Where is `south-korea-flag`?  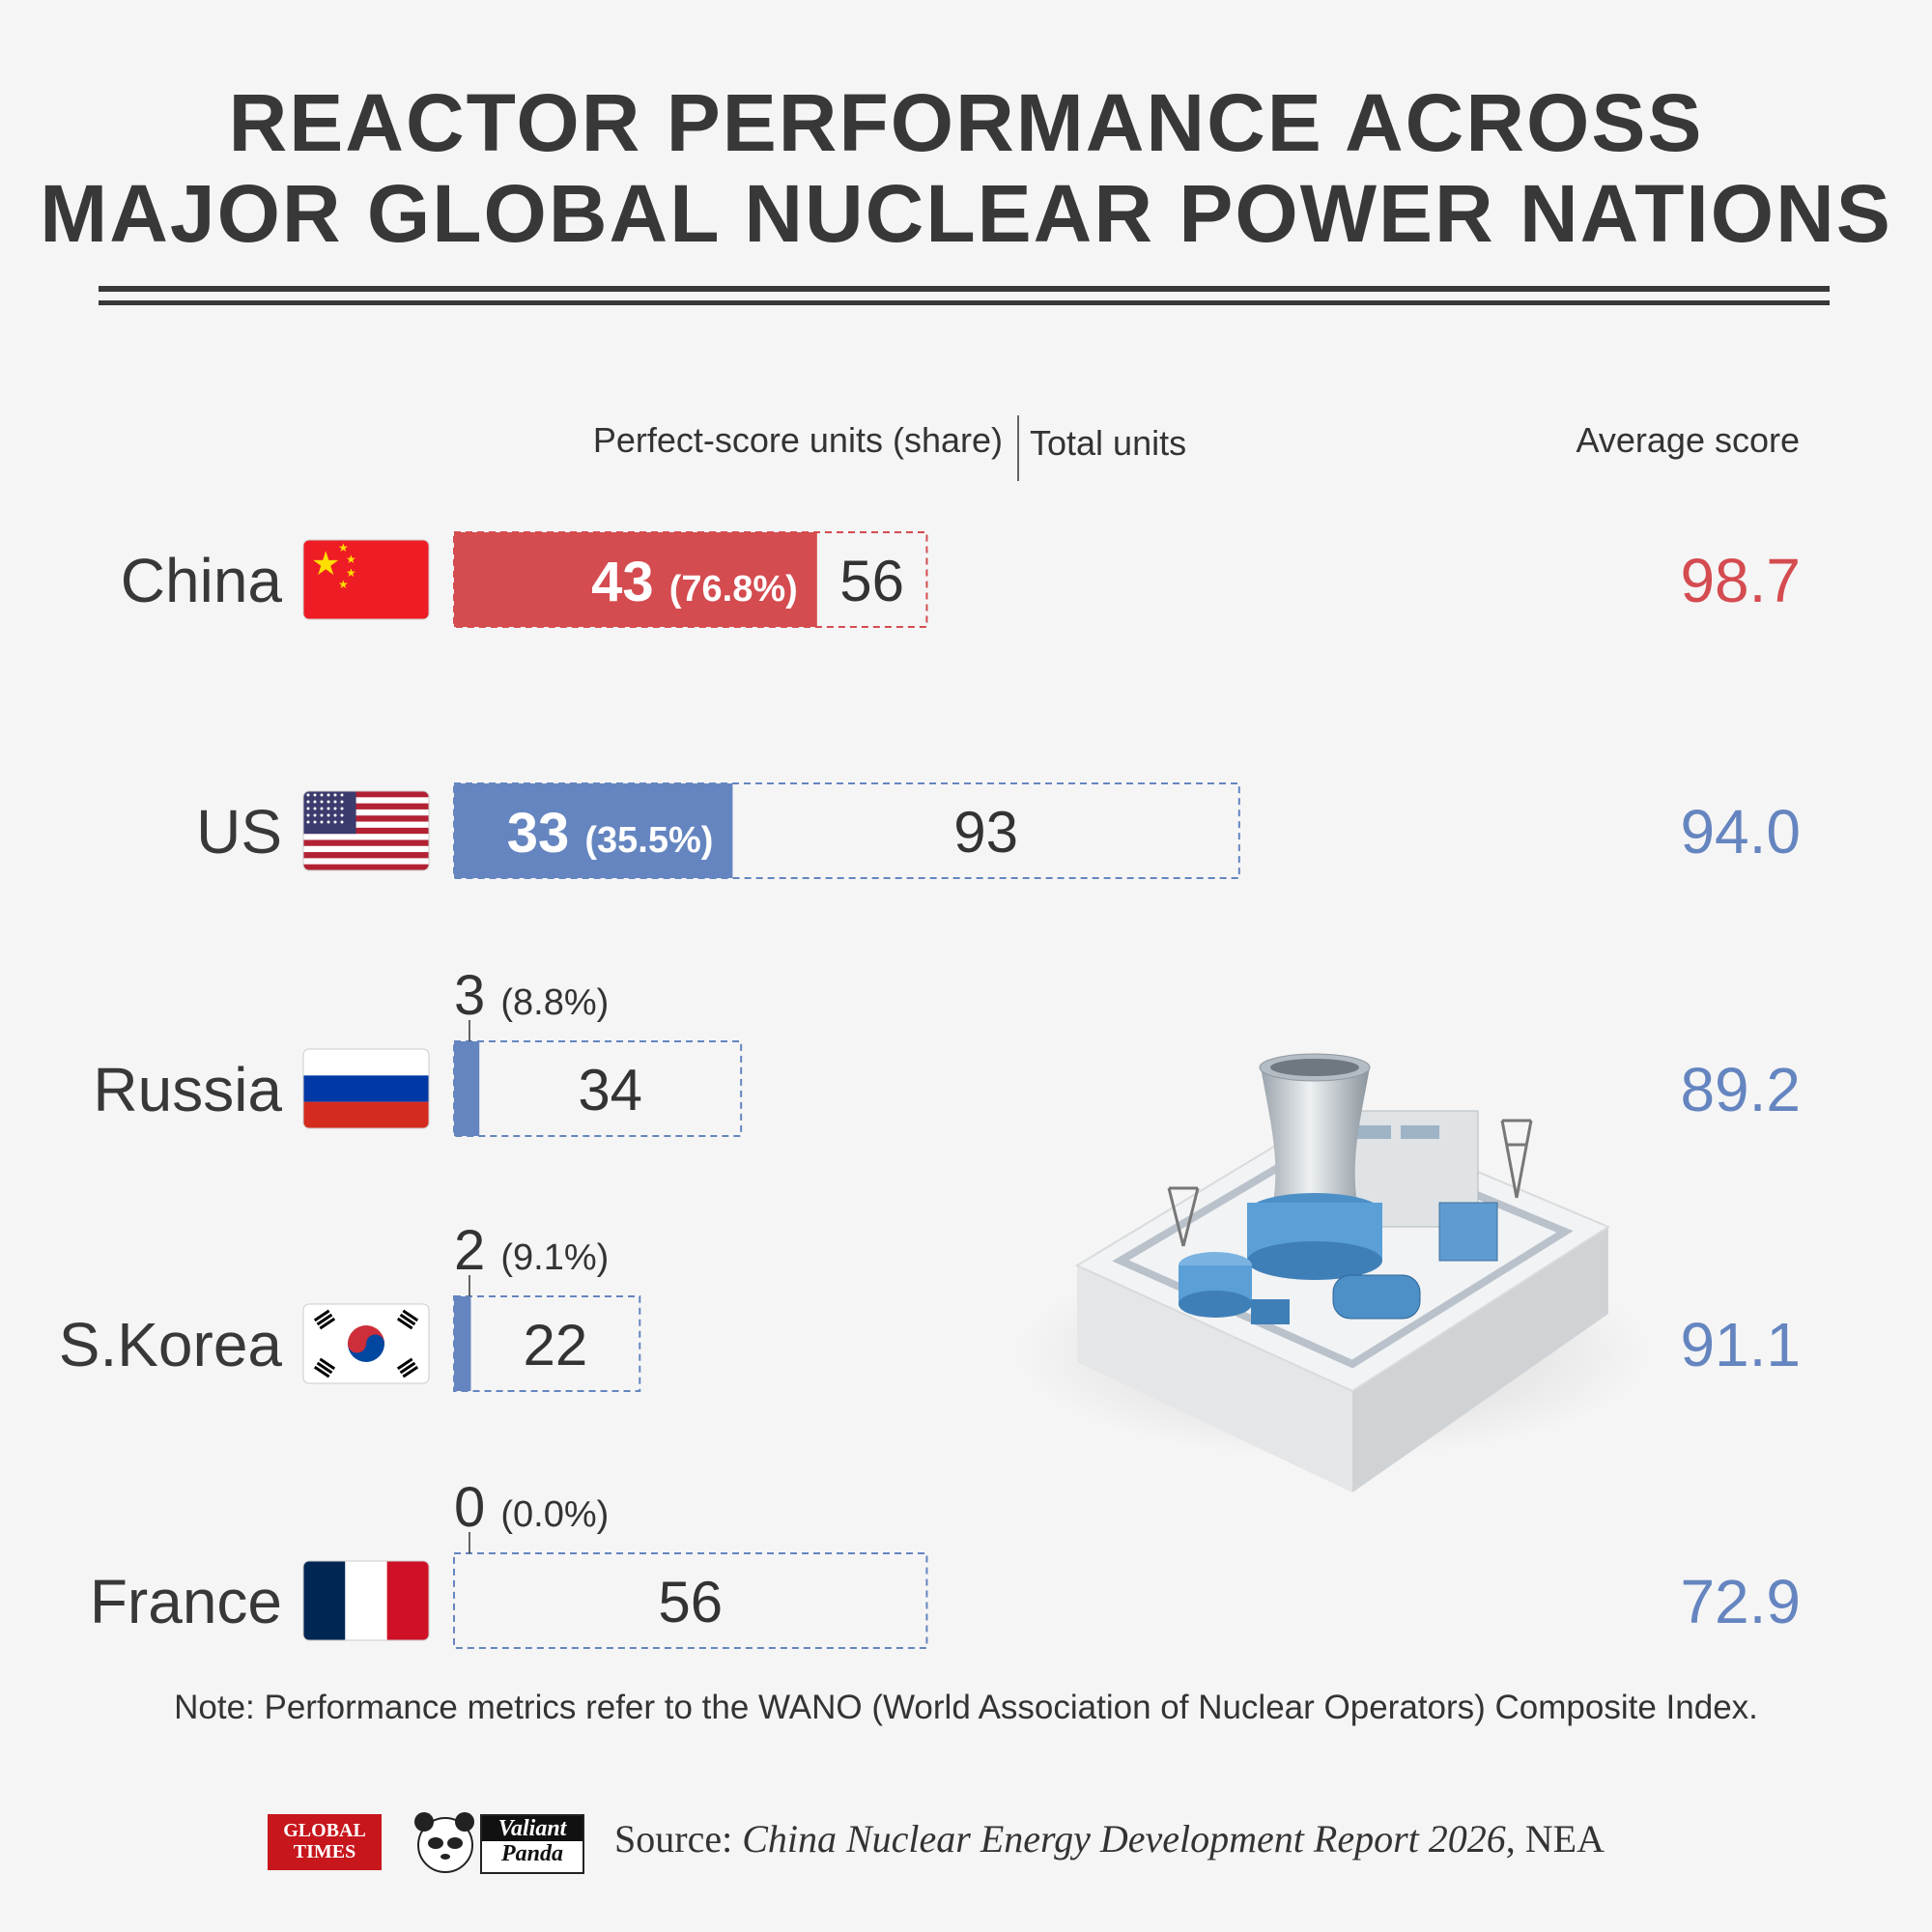
south-korea-flag is located at coordinates (366, 1343).